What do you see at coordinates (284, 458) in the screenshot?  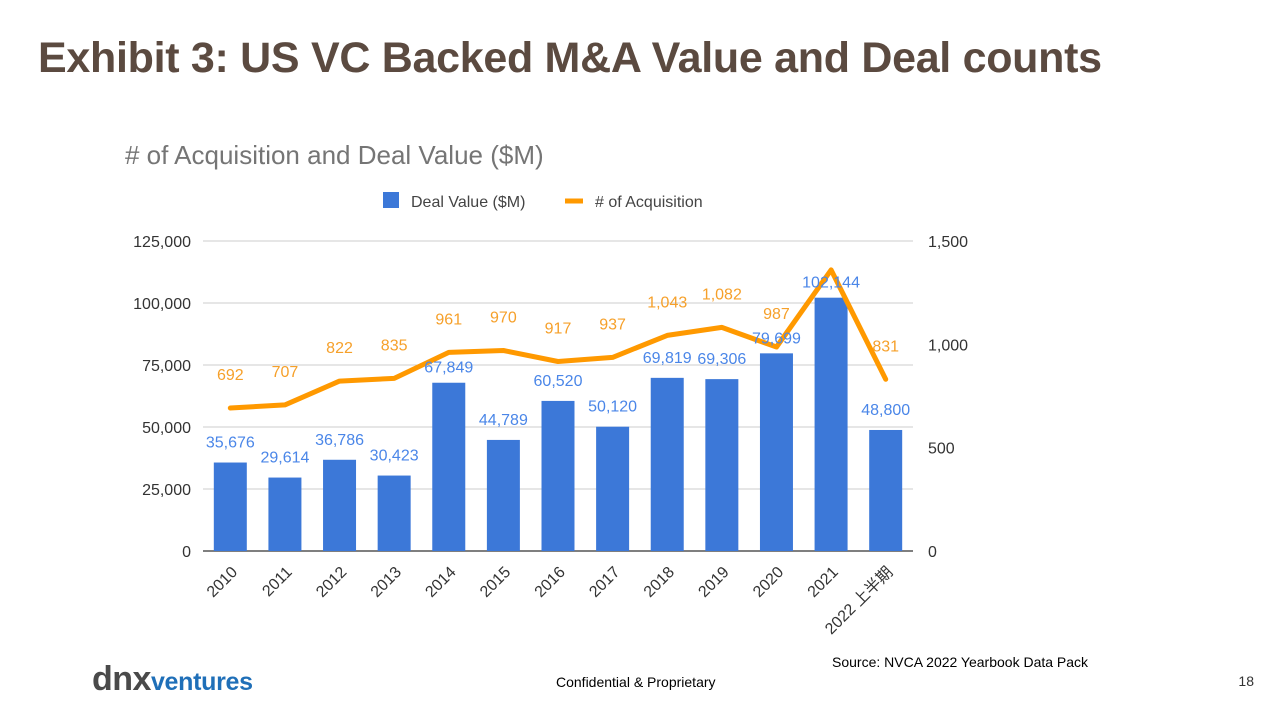 I see `bar-data-label: 29,614` at bounding box center [284, 458].